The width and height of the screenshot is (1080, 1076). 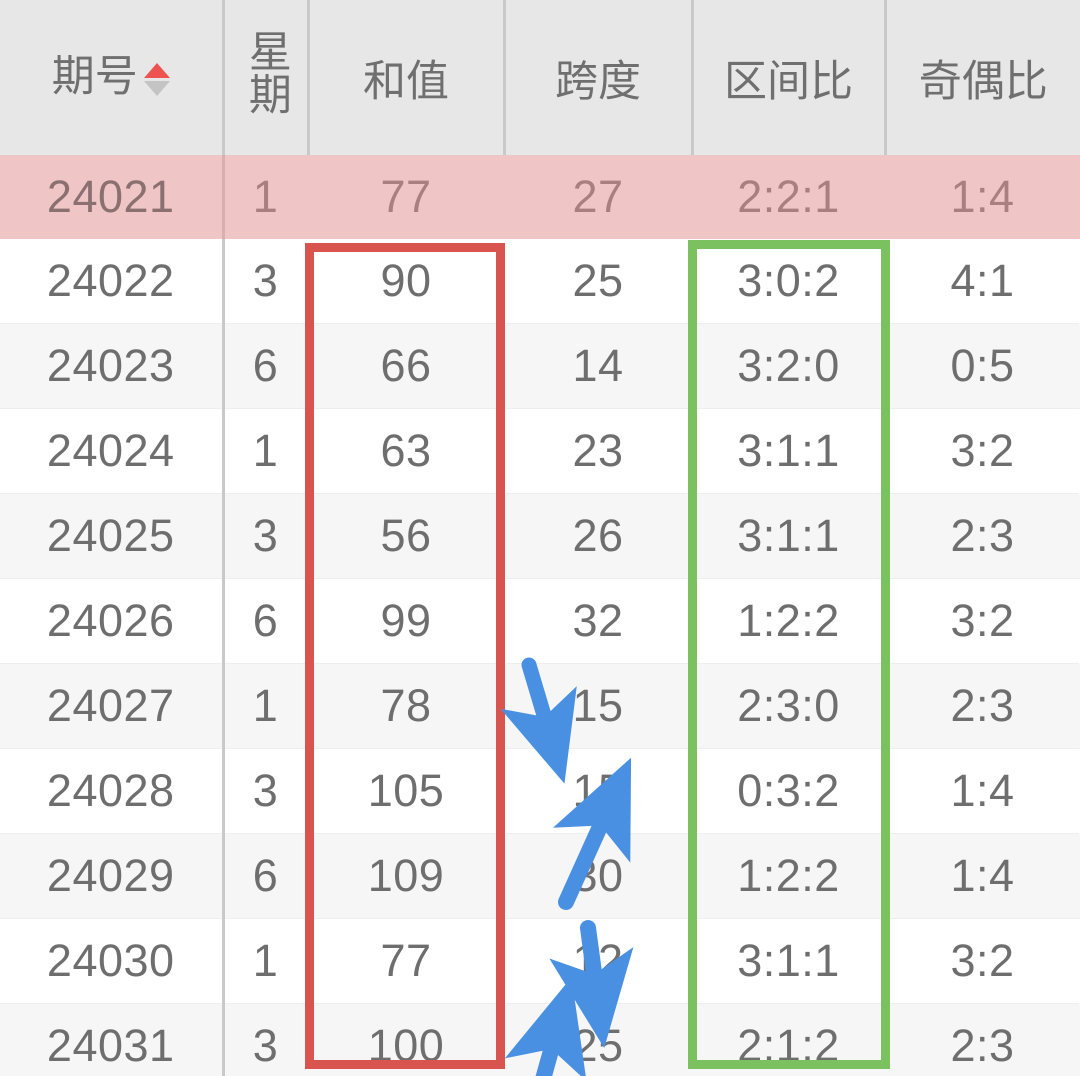 What do you see at coordinates (112, 706) in the screenshot?
I see `cell-issue: 24027` at bounding box center [112, 706].